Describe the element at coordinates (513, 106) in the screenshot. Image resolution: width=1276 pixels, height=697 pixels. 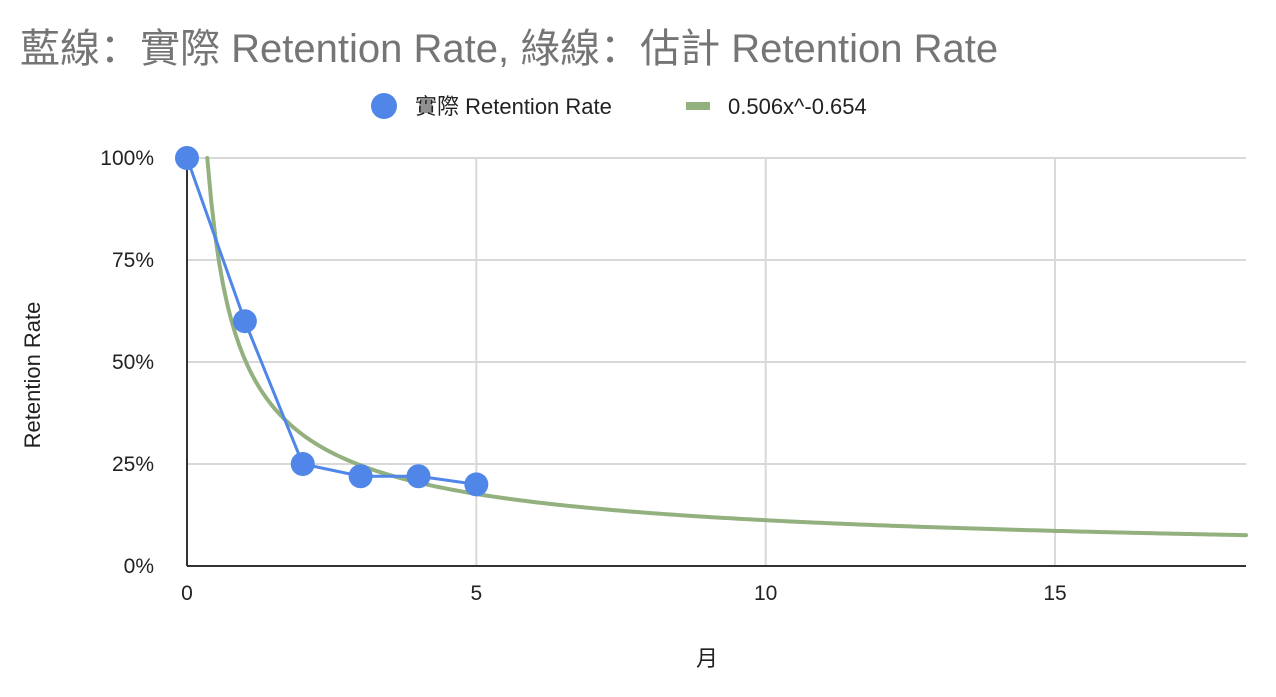
I see `legend-label-actual: 實際 Retention Rate` at that location.